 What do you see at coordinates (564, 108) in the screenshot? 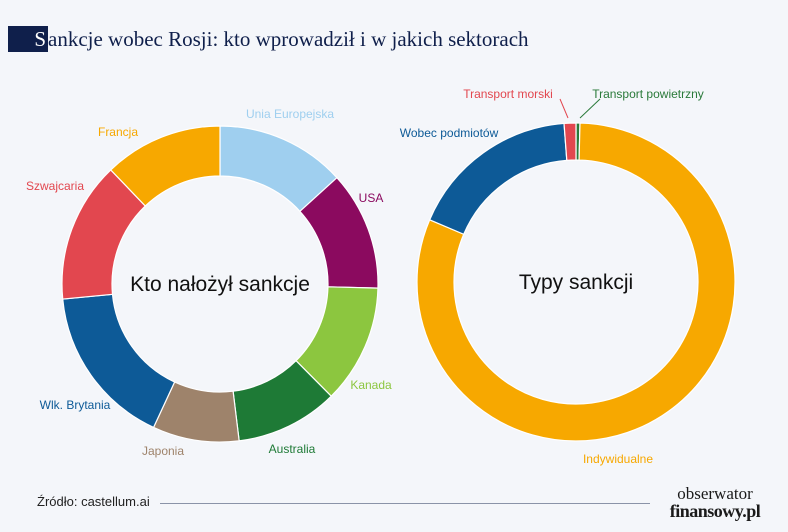
I see `leader-line-transport-morski` at bounding box center [564, 108].